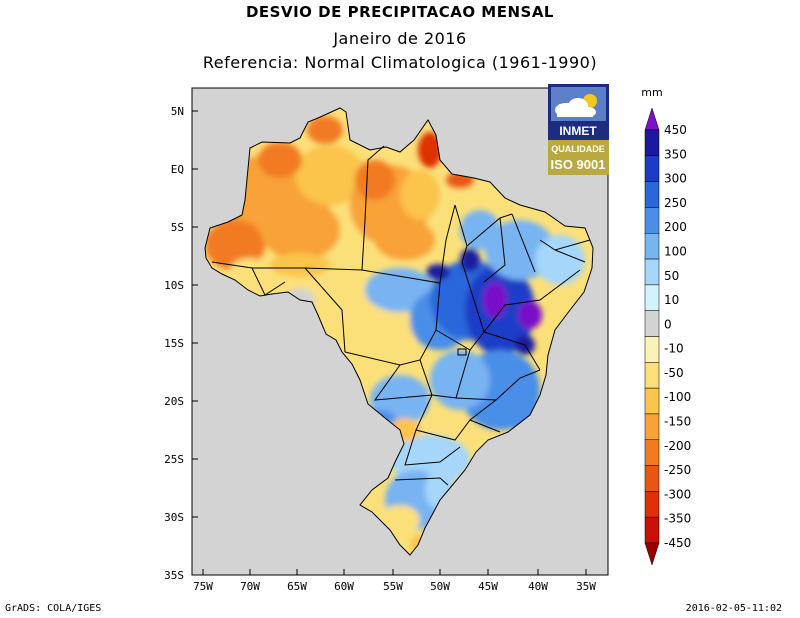  I want to click on legend-label: -50, so click(674, 373).